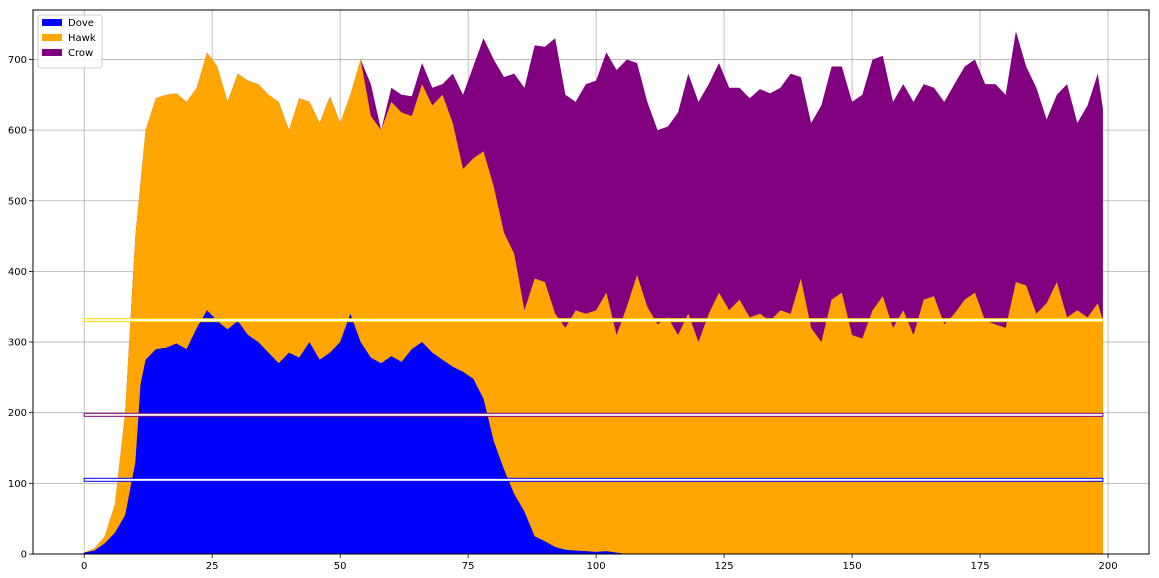 The image size is (1159, 578). Describe the element at coordinates (52, 37) in the screenshot. I see `legend-swatch-hawk` at that location.